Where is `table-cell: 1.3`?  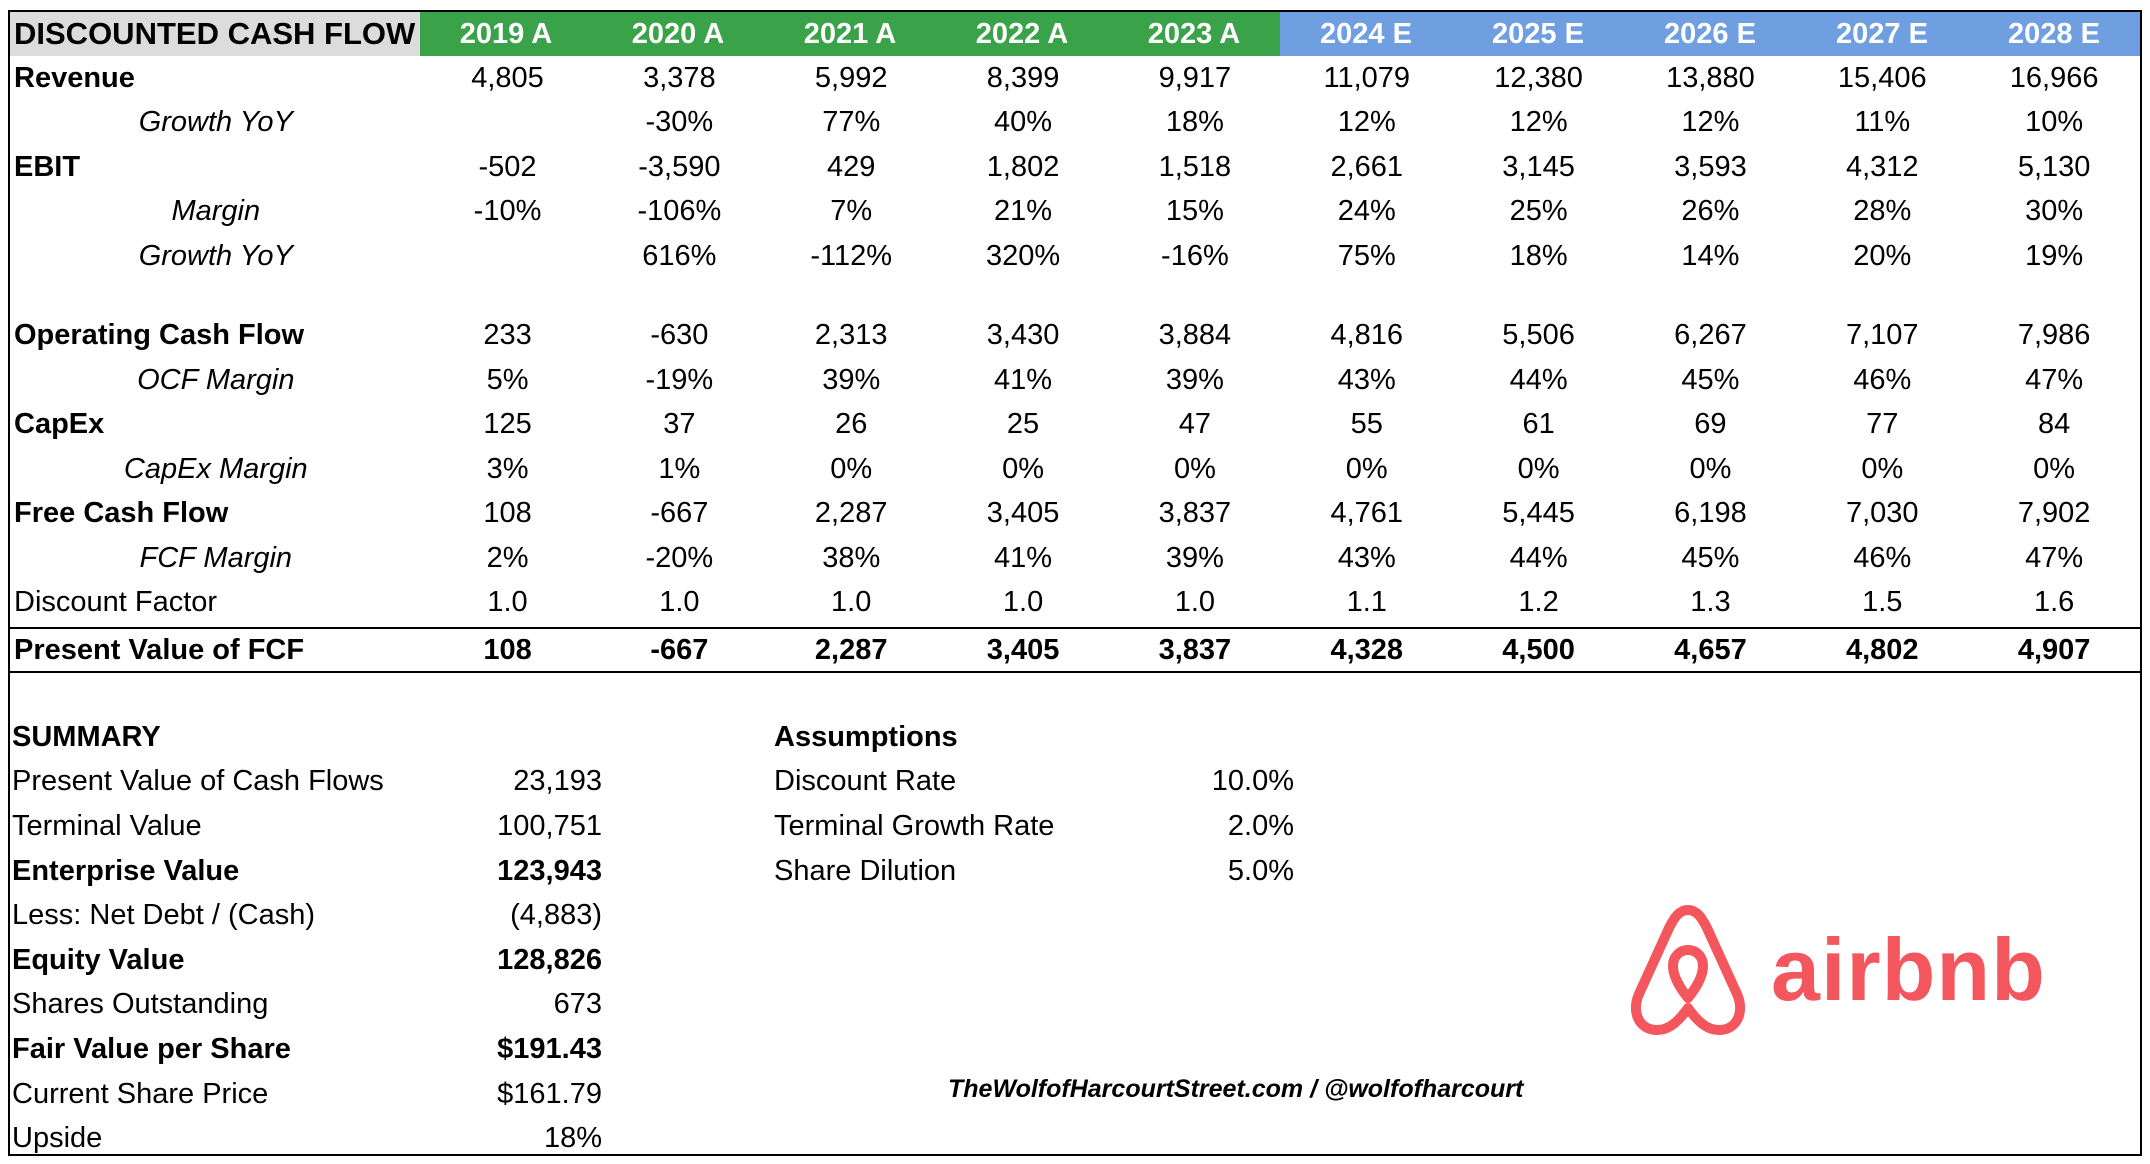
table-cell: 1.3 is located at coordinates (1710, 602).